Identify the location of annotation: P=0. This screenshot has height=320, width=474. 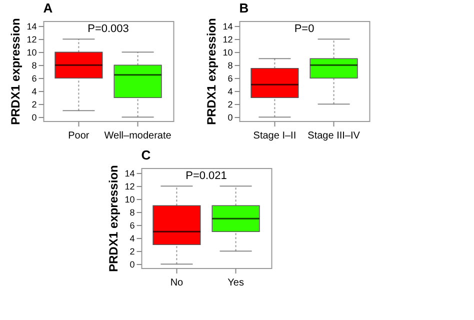
(304, 29).